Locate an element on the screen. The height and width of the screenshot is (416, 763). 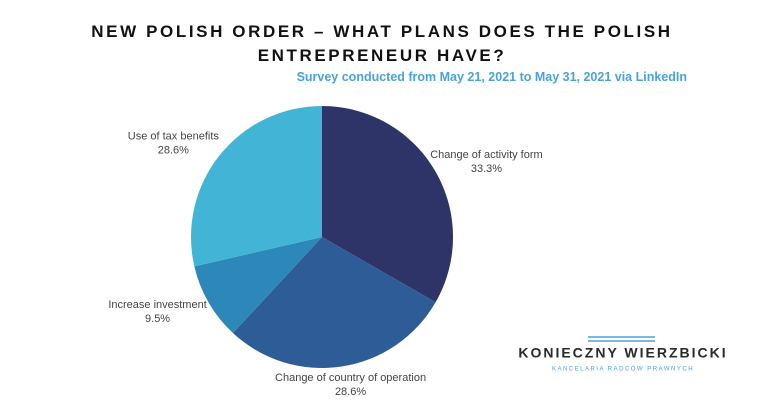
slice-label: Increase investment is located at coordinates (157, 305).